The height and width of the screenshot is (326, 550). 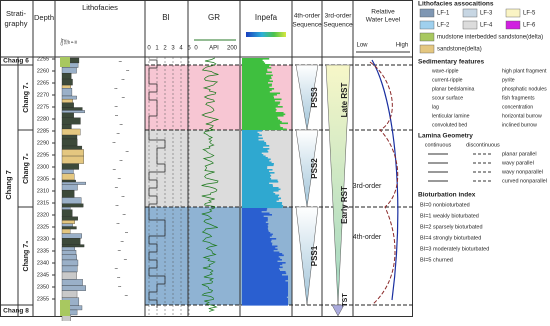 I want to click on label: 2350, so click(x=43, y=287).